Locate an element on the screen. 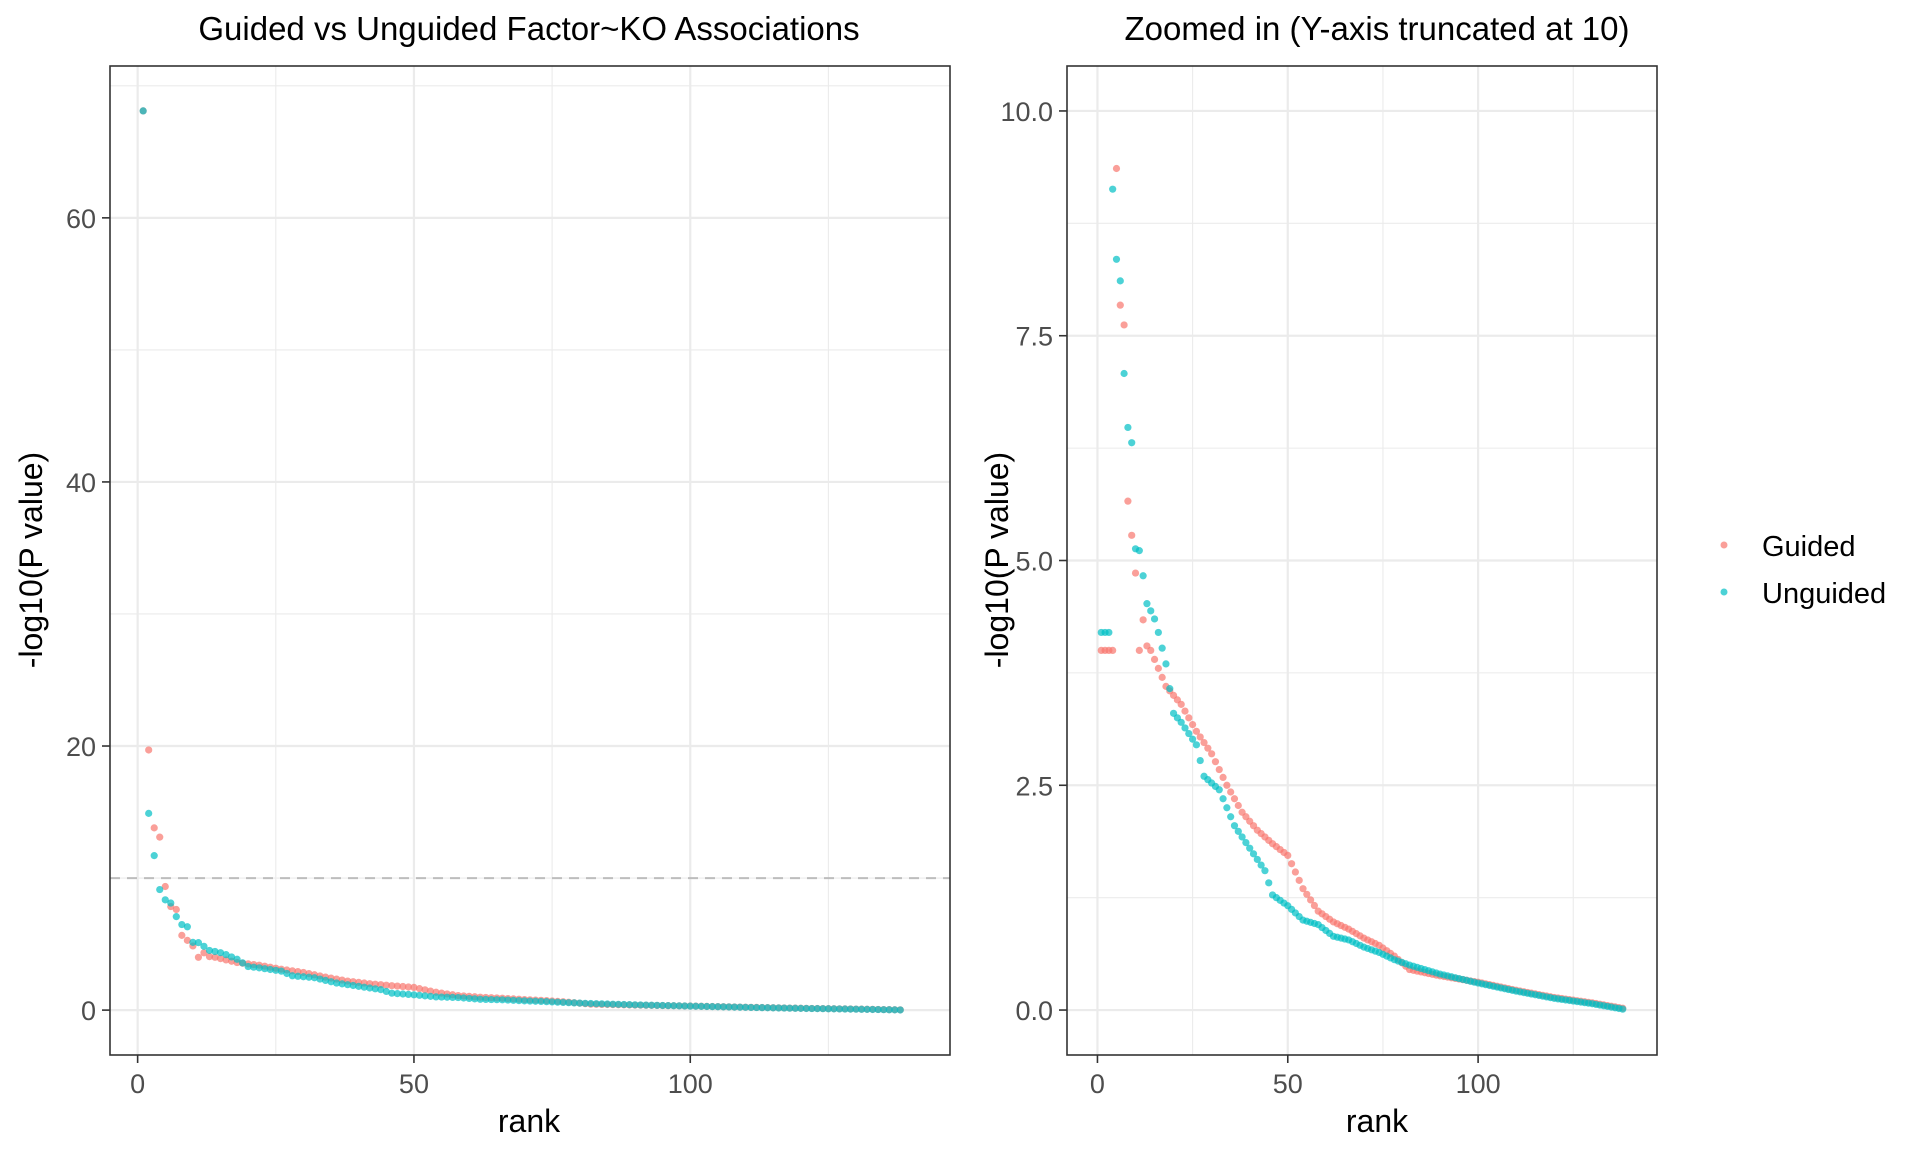  y-tick-label: 40 is located at coordinates (81, 483).